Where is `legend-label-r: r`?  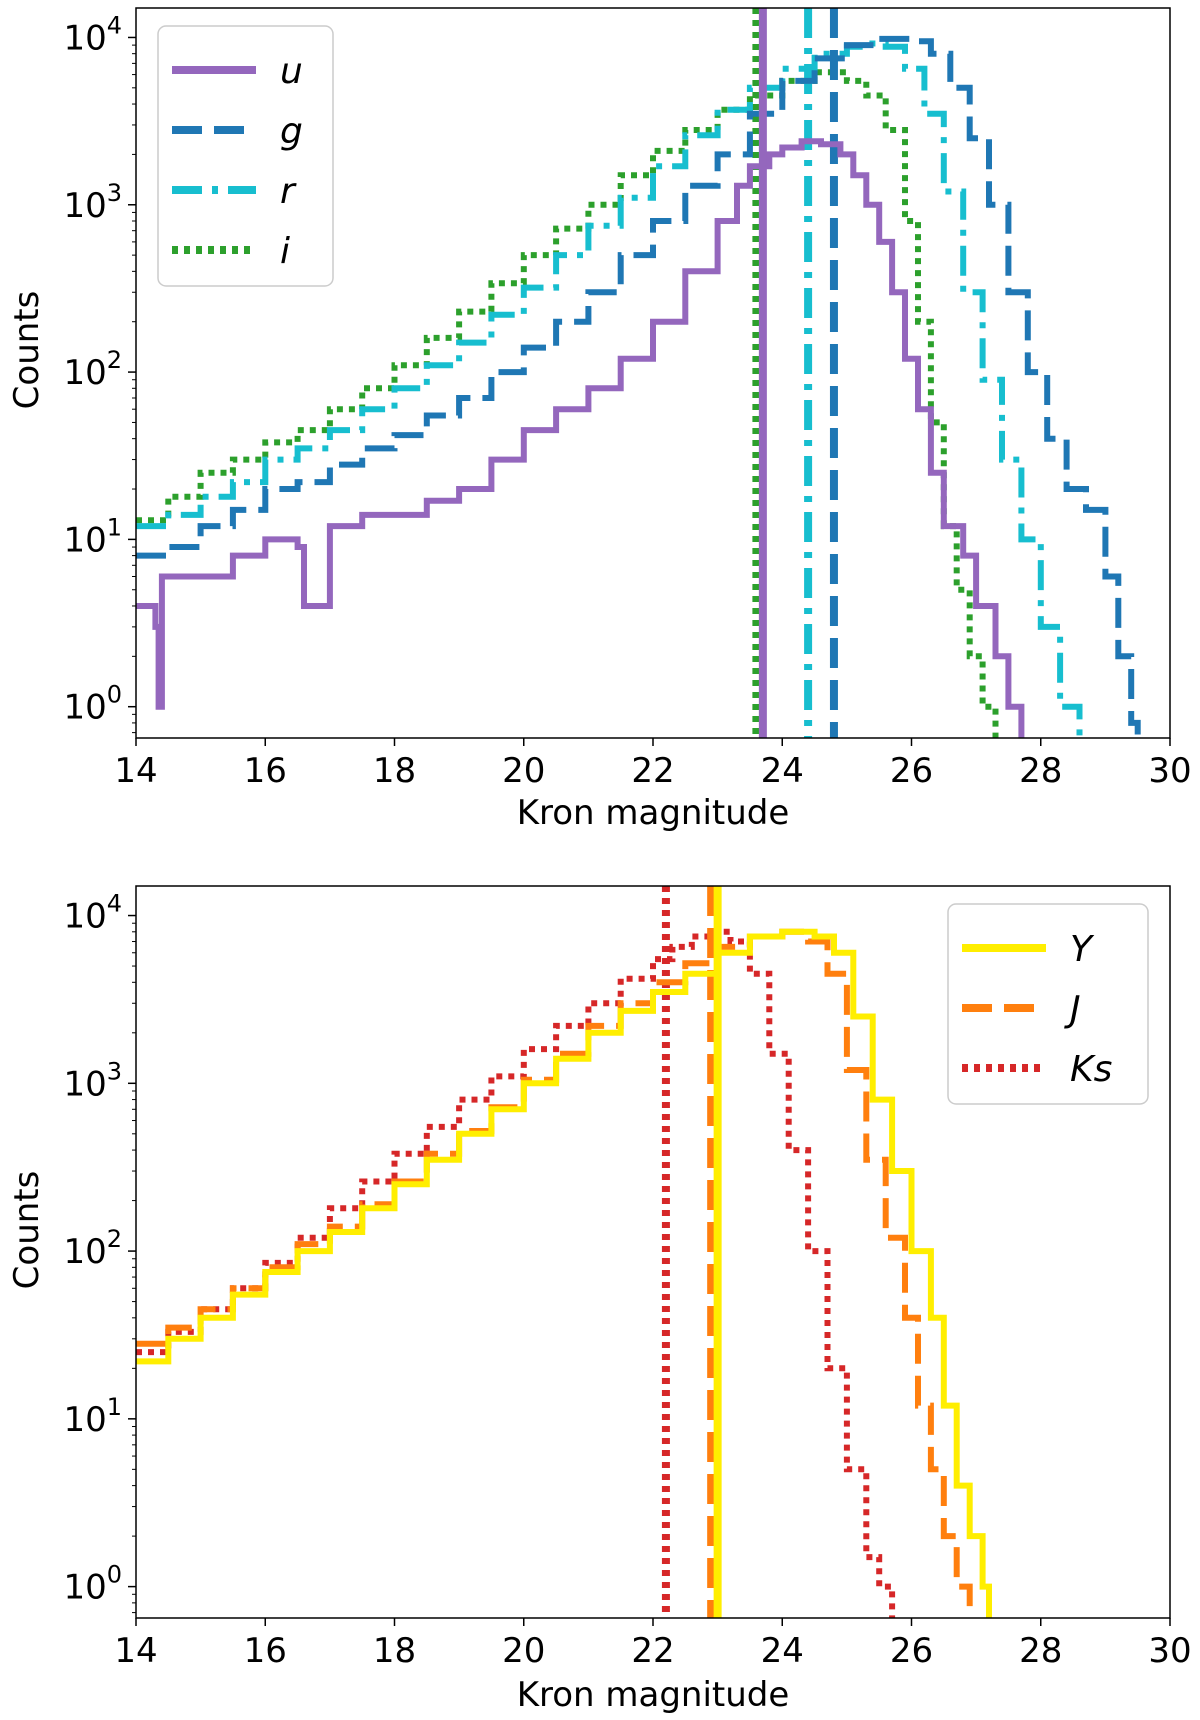 legend-label-r: r is located at coordinates (288, 191).